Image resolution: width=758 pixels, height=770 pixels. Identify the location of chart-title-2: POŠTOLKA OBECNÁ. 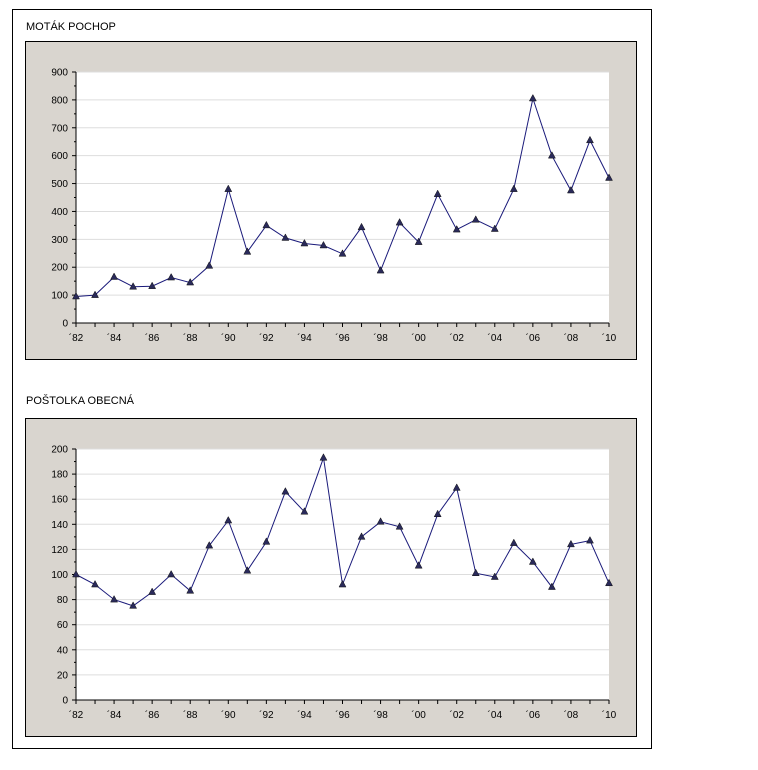
(80, 401).